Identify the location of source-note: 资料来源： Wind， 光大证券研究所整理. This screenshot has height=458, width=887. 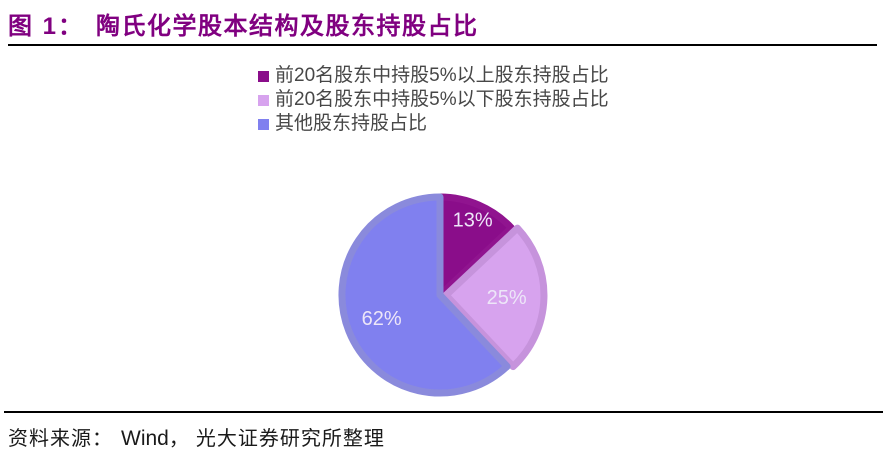
(196, 436).